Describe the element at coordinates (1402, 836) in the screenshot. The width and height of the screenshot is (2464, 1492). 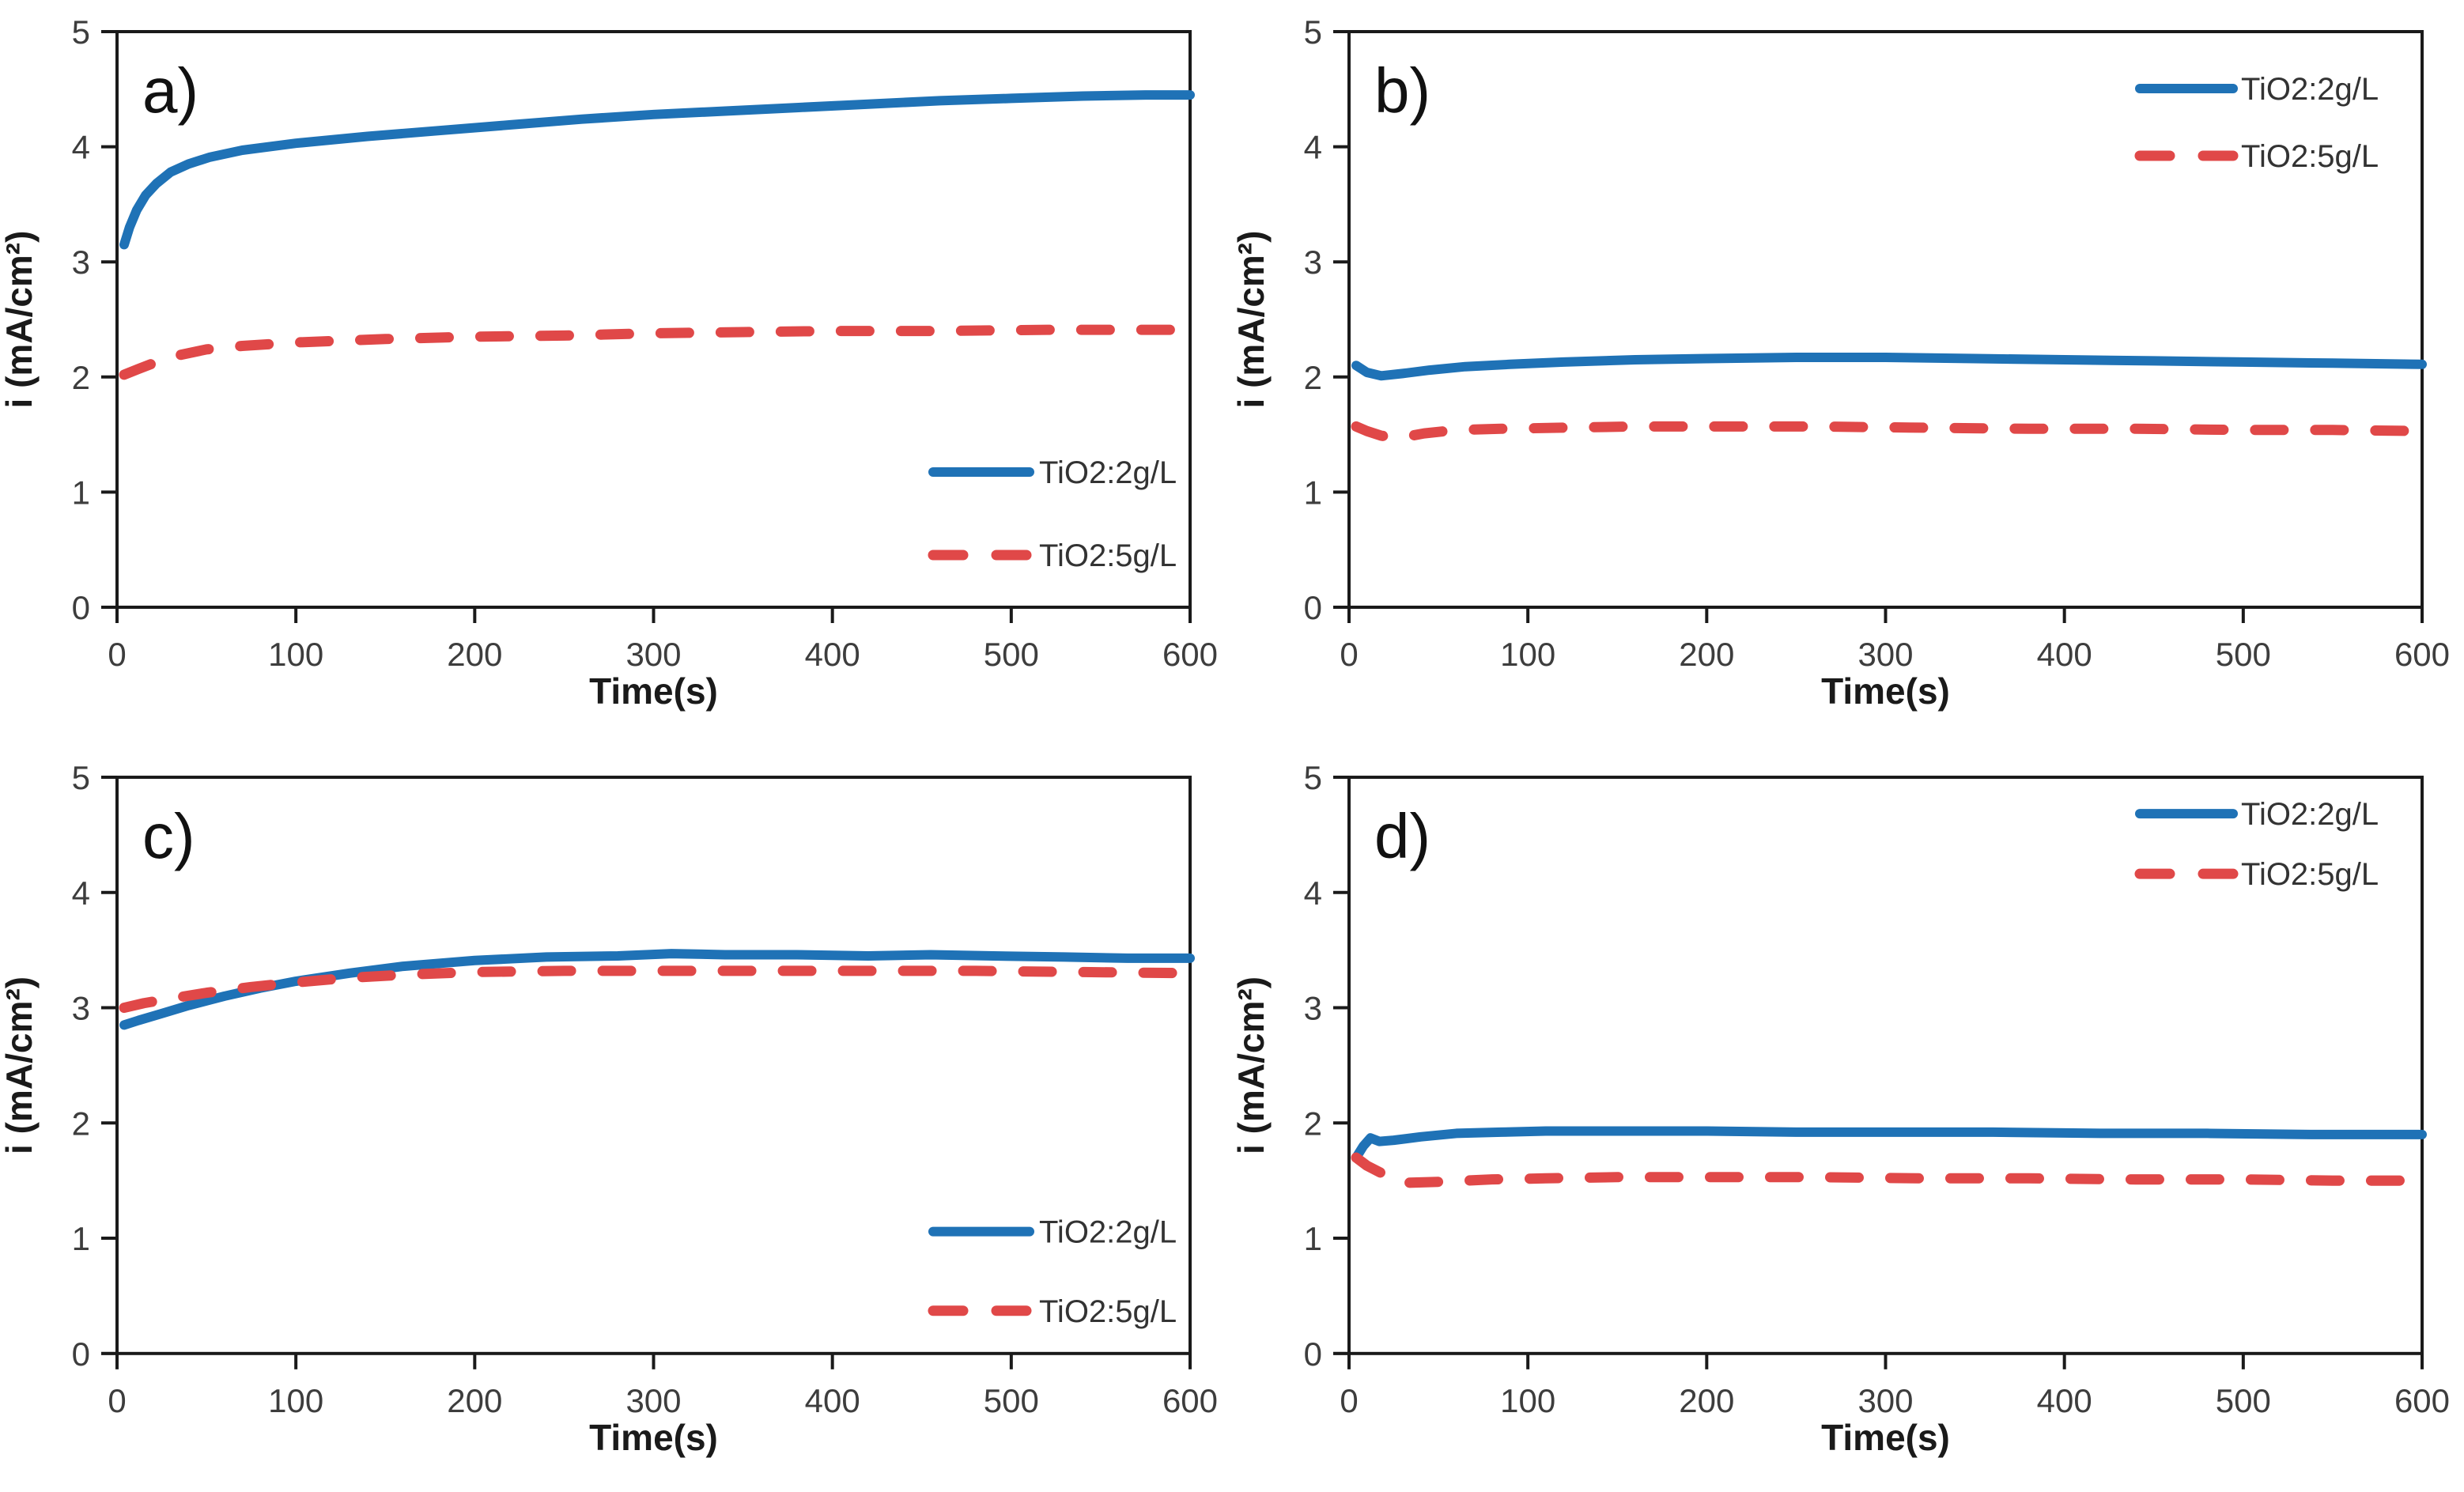
I see `panel-label: d)` at that location.